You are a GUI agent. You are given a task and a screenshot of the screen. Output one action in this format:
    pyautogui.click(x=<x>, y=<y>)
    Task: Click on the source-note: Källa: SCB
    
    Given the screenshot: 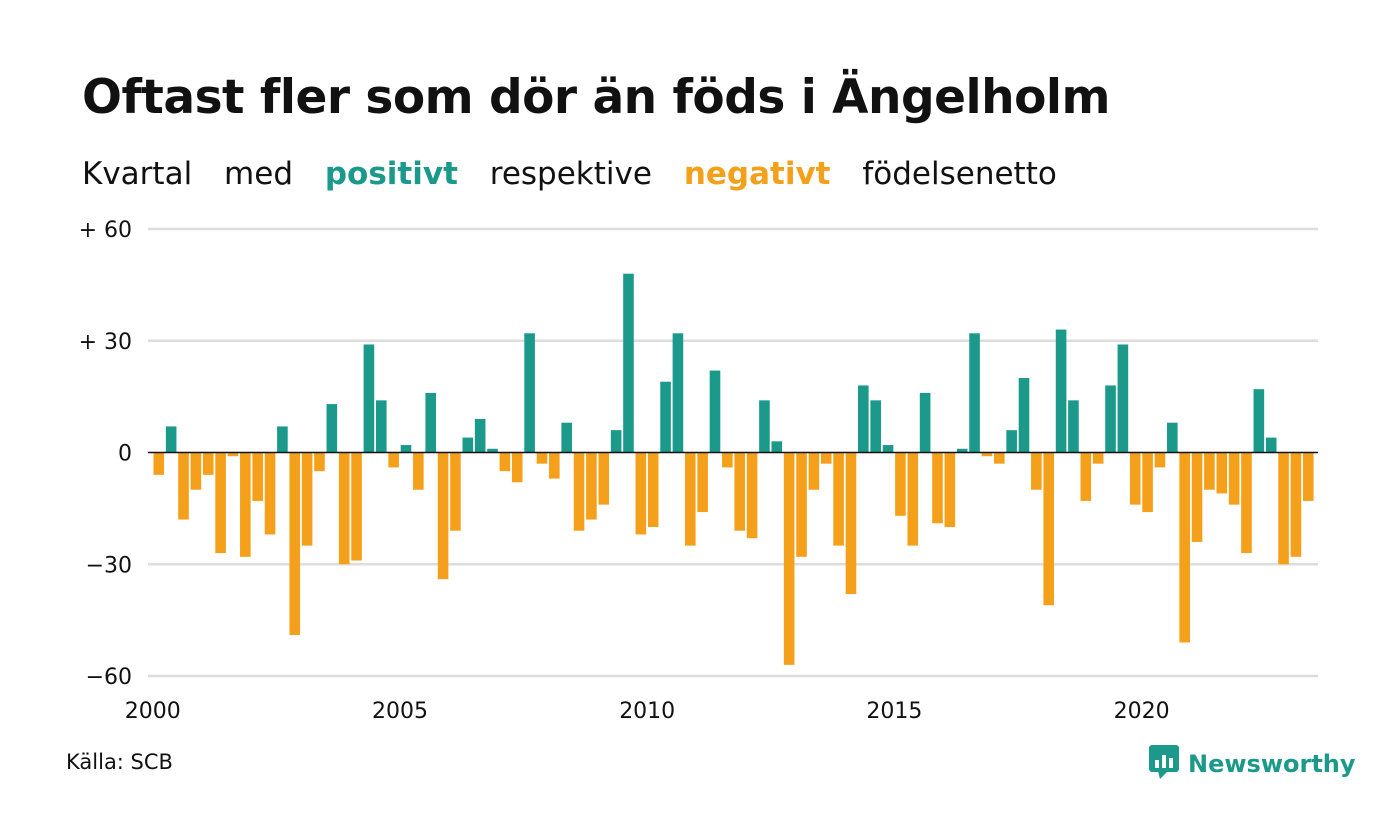 What is the action you would take?
    pyautogui.click(x=119, y=762)
    